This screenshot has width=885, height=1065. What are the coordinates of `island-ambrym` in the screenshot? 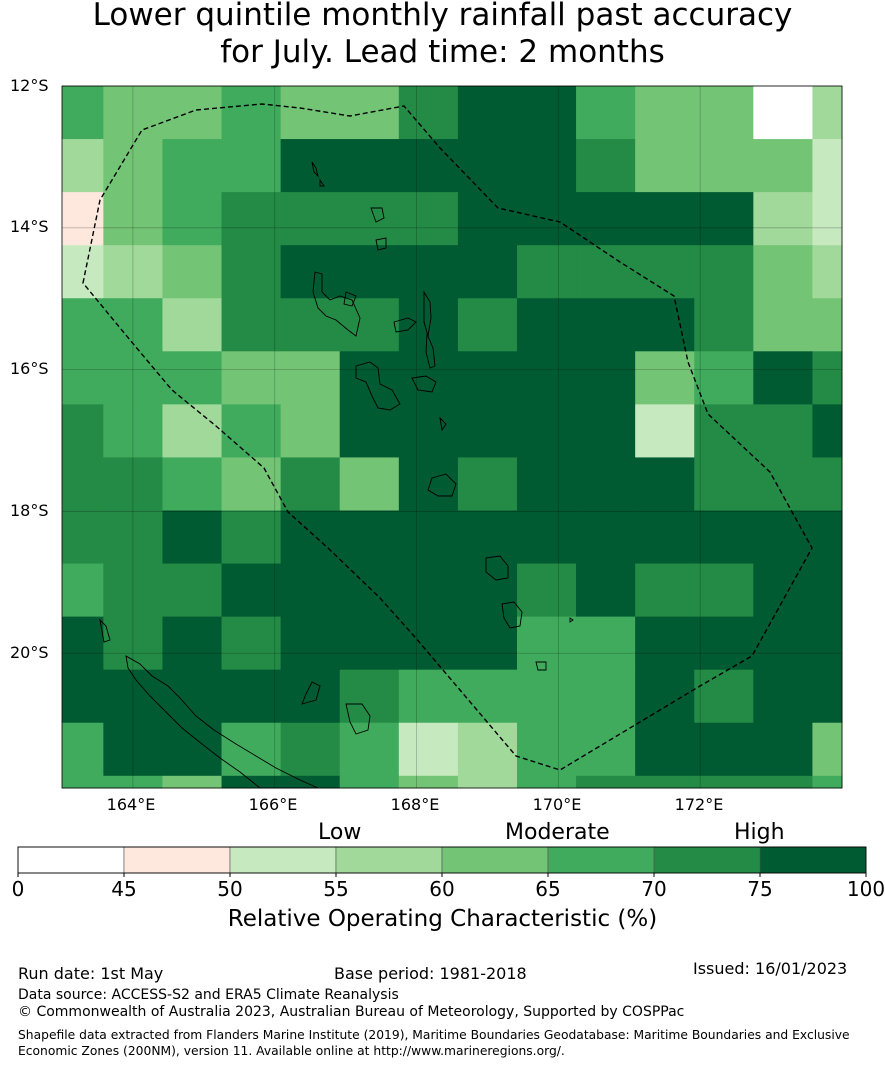 It's located at (424, 384).